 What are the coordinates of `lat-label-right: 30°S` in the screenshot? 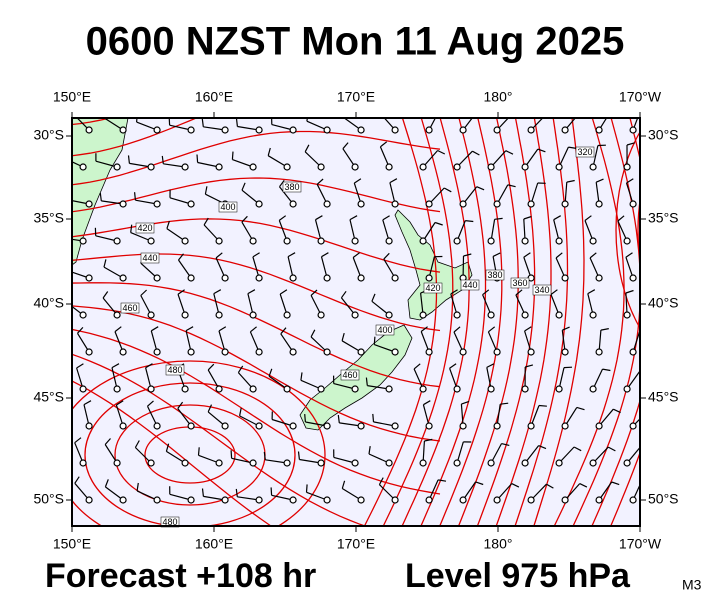 It's located at (663, 135).